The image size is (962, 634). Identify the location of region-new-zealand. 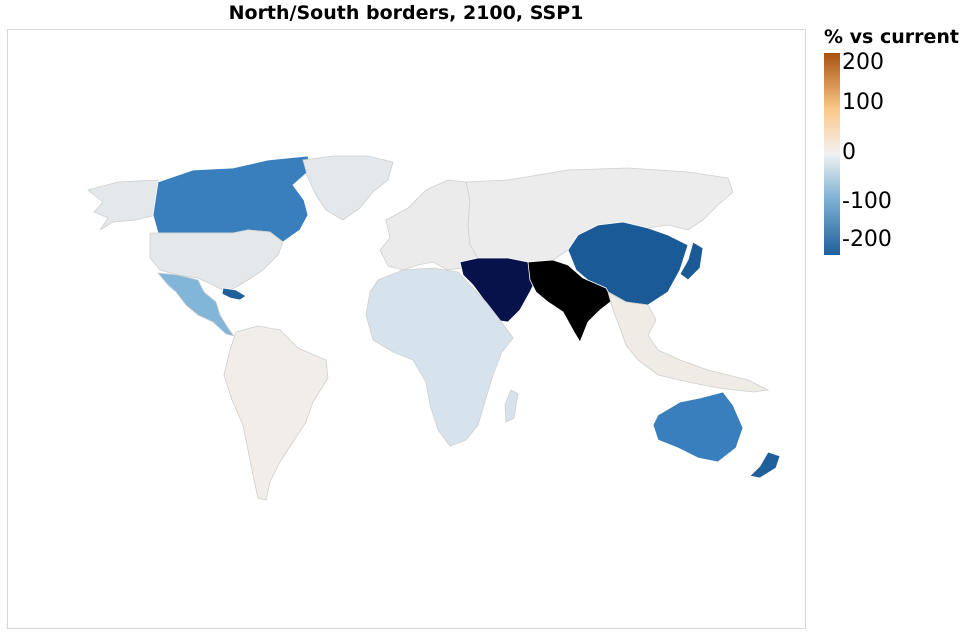
(765, 465).